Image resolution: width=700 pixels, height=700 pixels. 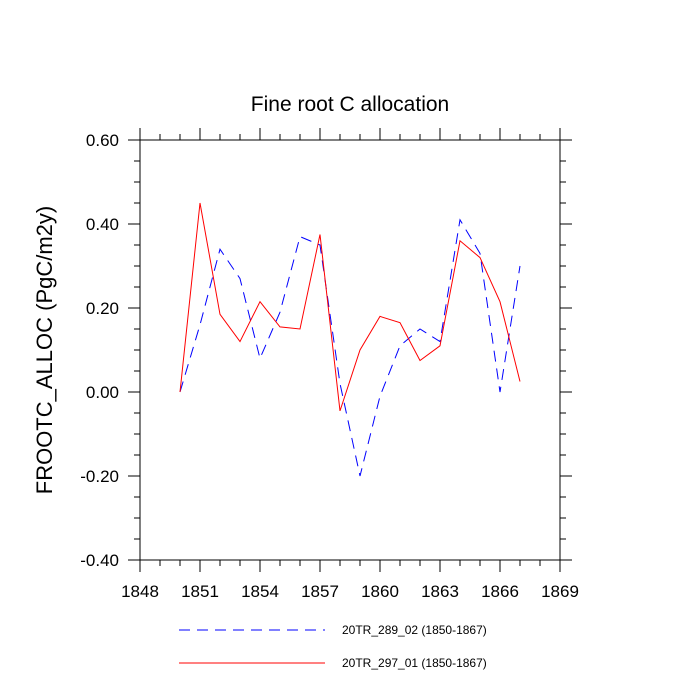 I want to click on x-tick-label: 1869, so click(x=560, y=591).